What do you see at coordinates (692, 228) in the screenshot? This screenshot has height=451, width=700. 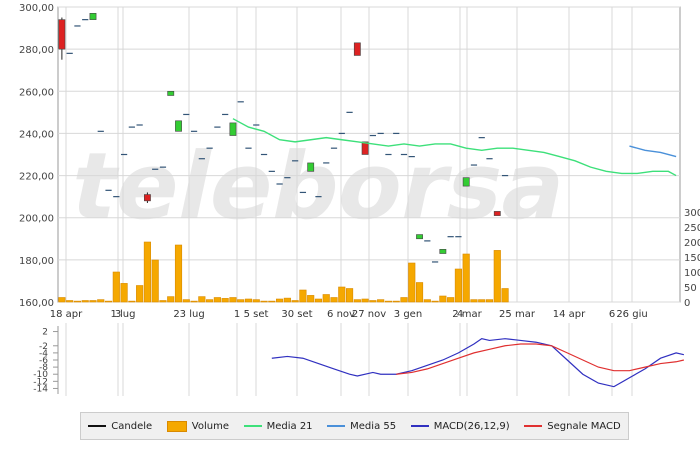 I see `volume-tick-label: 250` at bounding box center [692, 228].